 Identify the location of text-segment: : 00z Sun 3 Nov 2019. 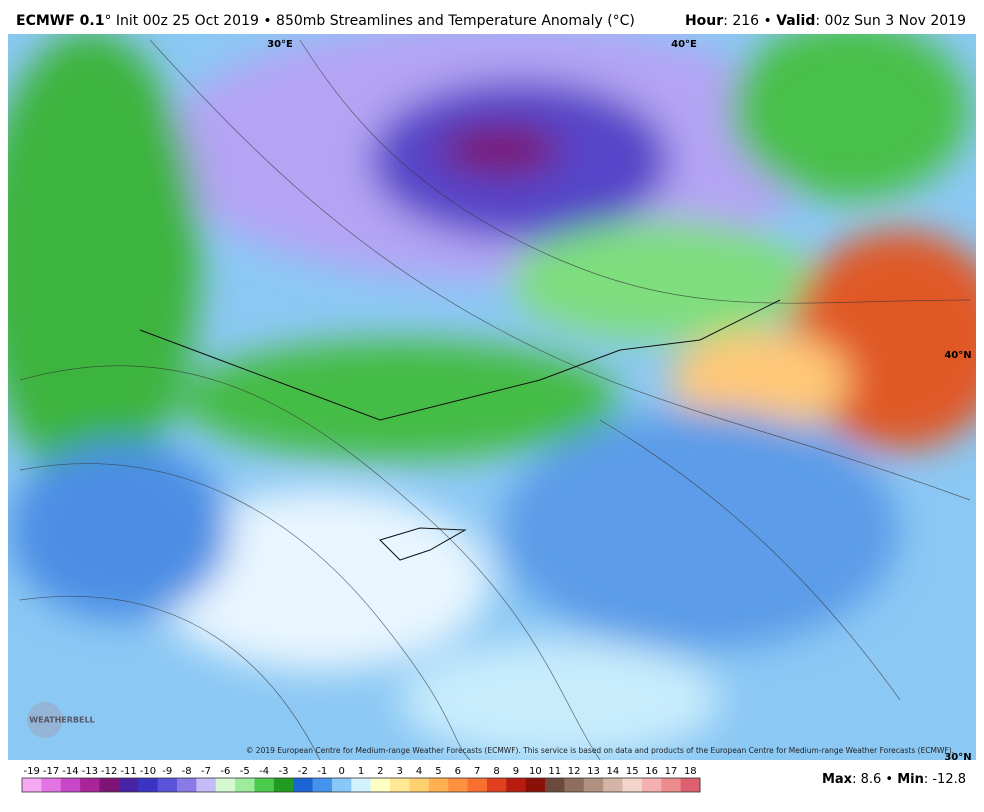
(890, 21).